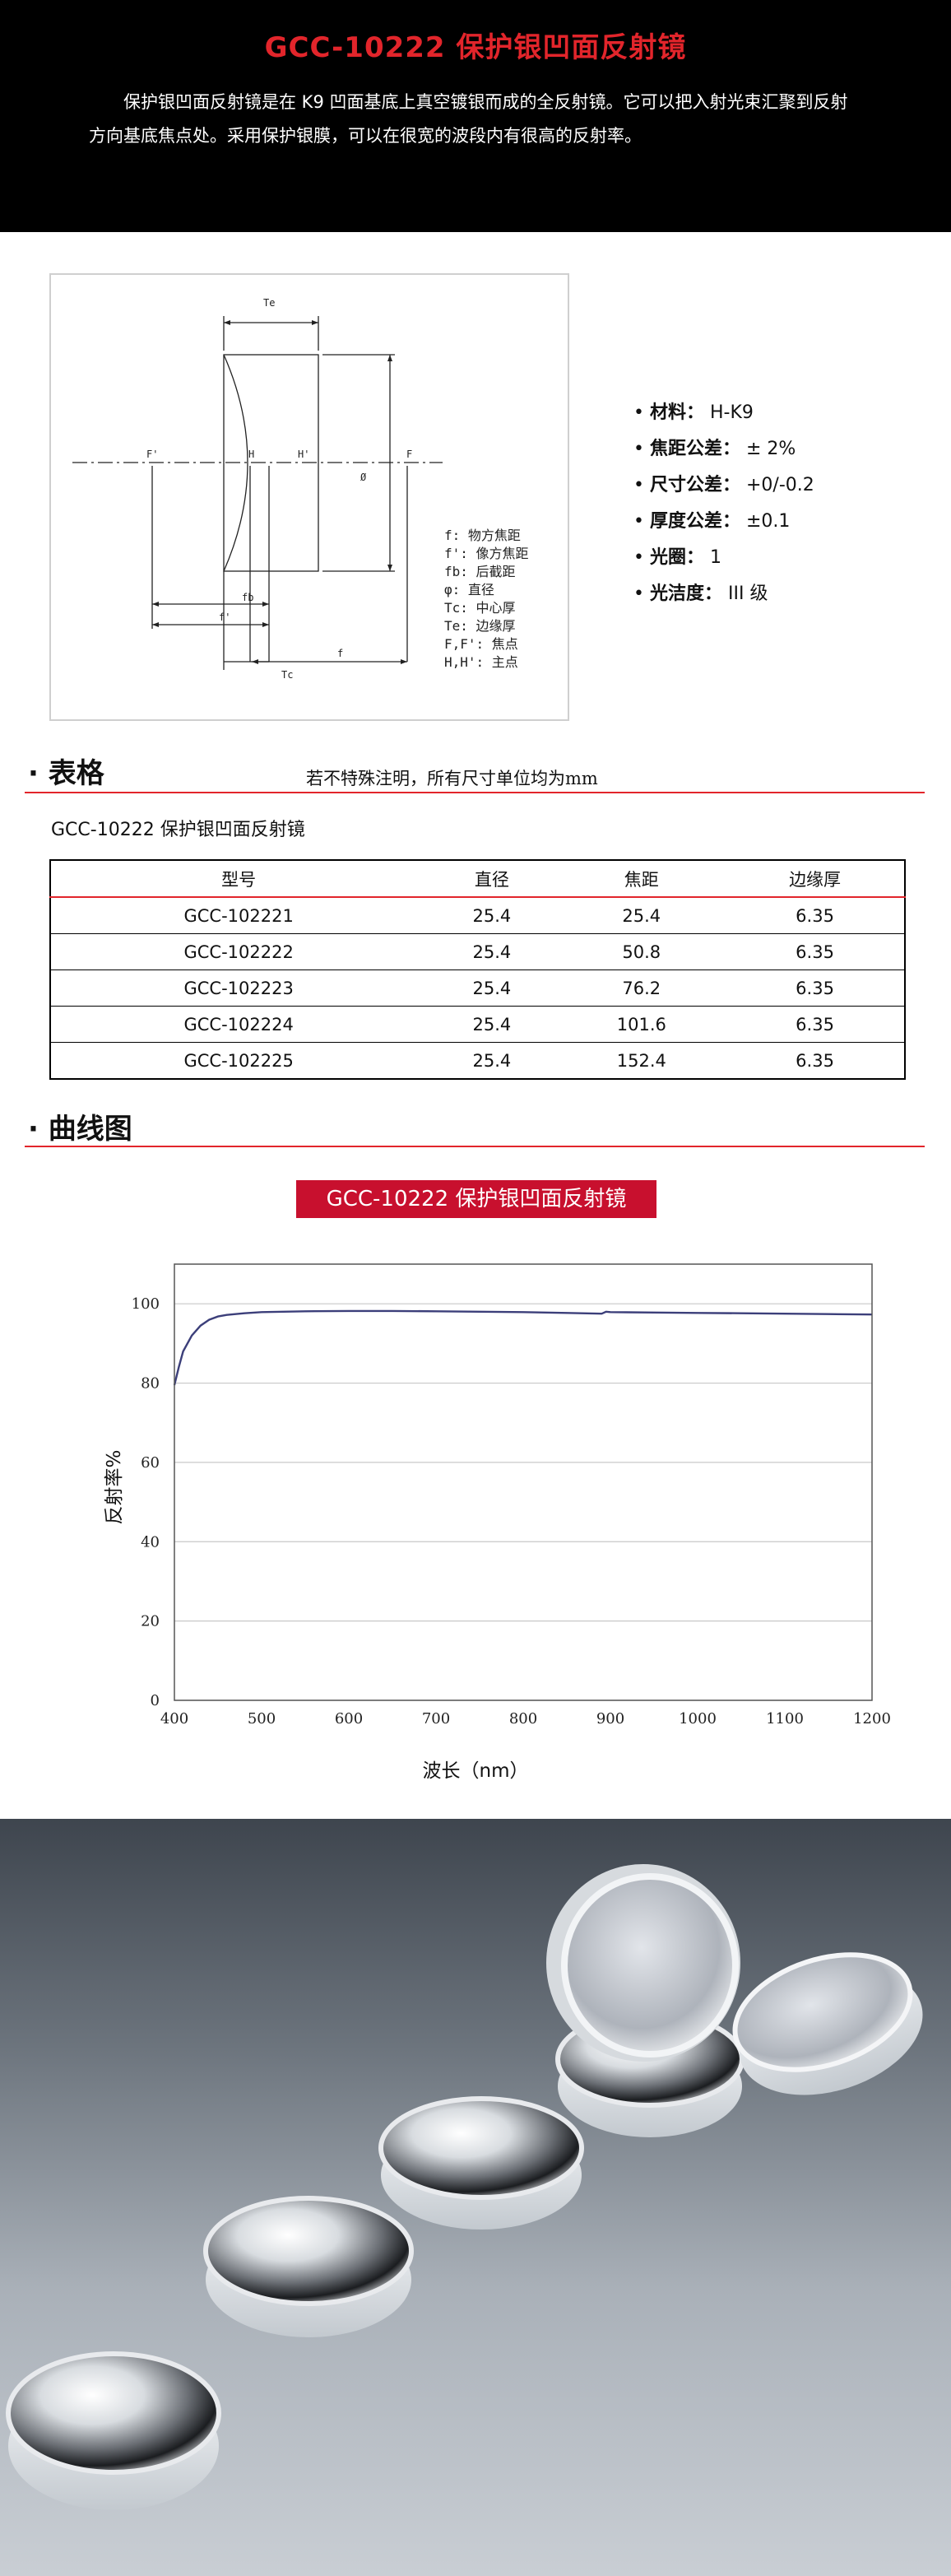 This screenshot has height=2576, width=951. I want to click on label-fb: fb, so click(247, 597).